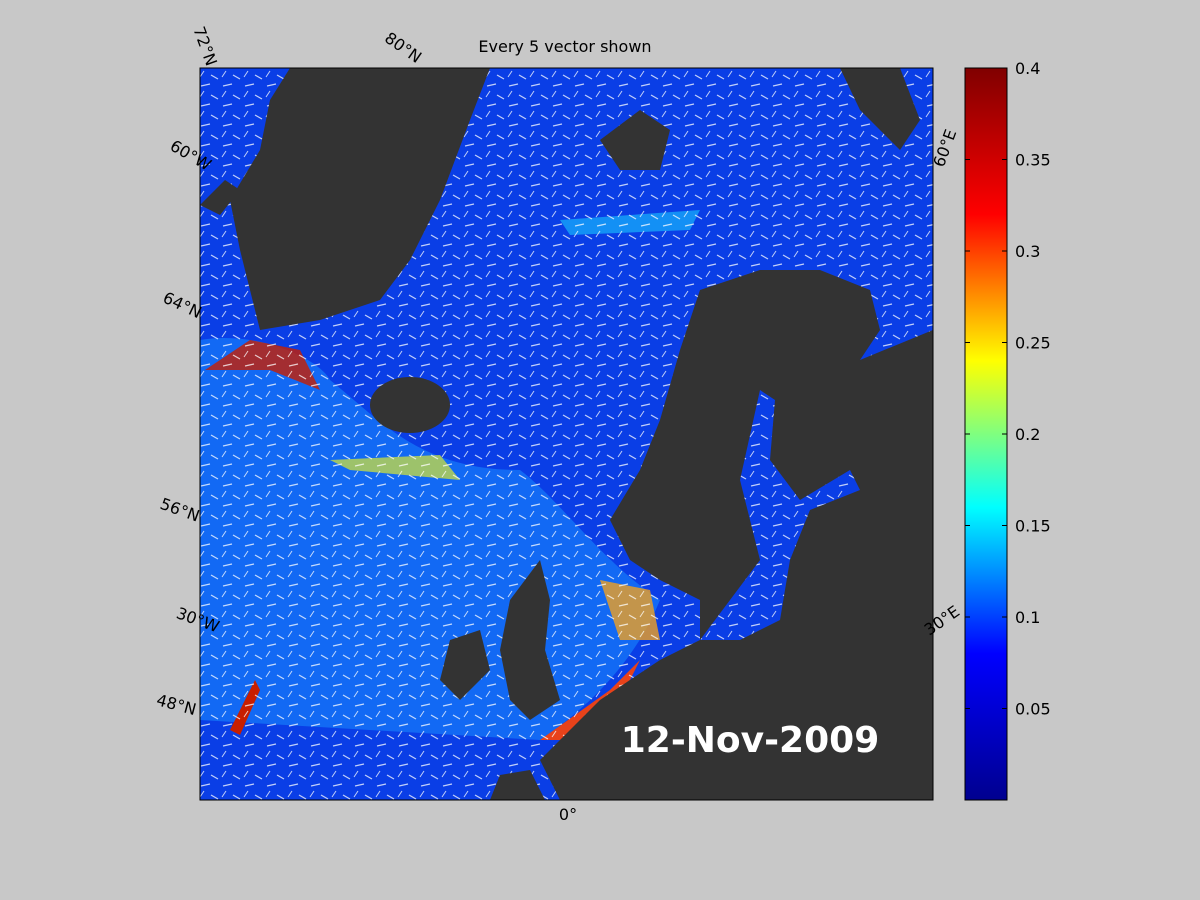 The image size is (1200, 900). Describe the element at coordinates (1027, 617) in the screenshot. I see `tick-label: 0.1` at that location.